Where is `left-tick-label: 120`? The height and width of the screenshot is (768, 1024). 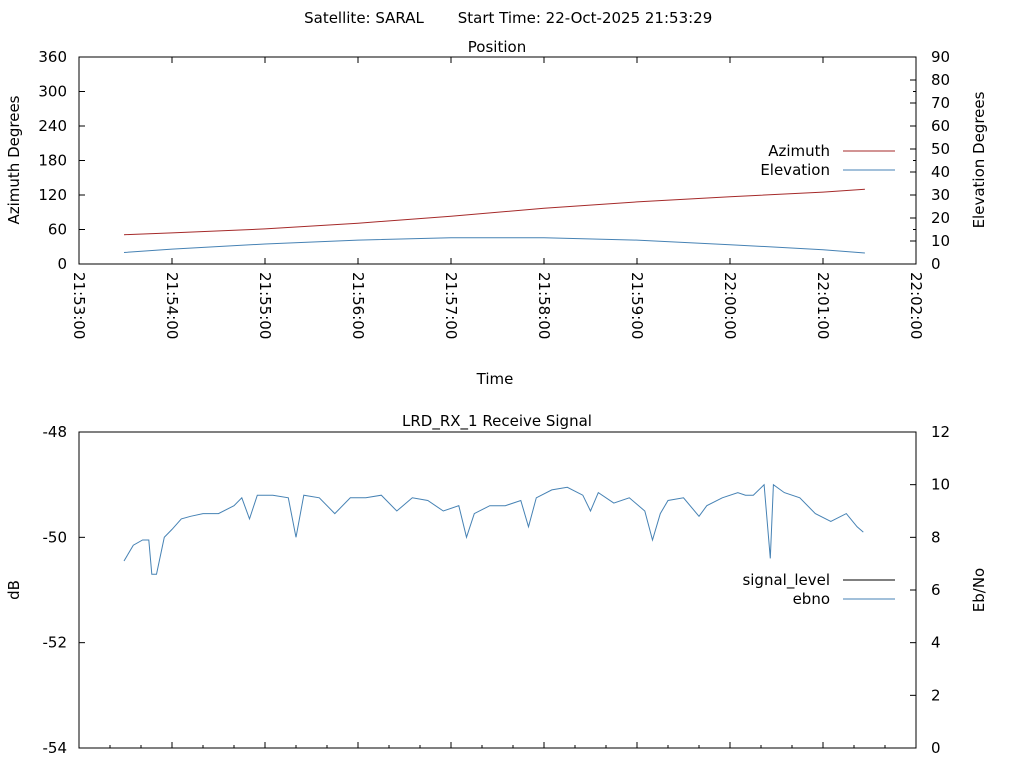
left-tick-label: 120 is located at coordinates (52, 195).